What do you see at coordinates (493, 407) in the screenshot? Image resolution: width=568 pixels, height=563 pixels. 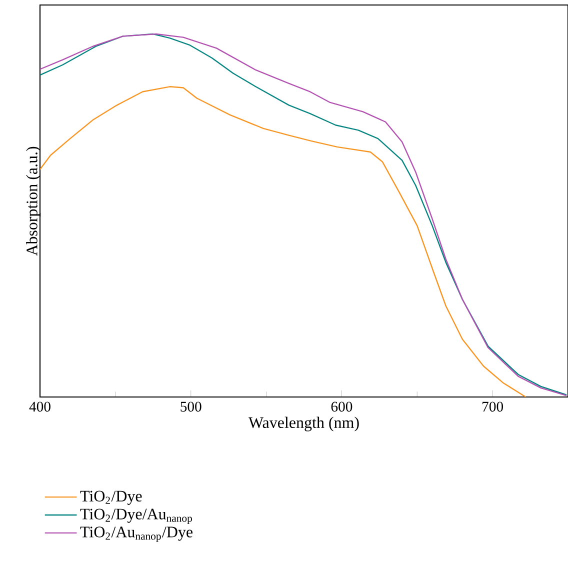 I see `x-tick-label: 700` at bounding box center [493, 407].